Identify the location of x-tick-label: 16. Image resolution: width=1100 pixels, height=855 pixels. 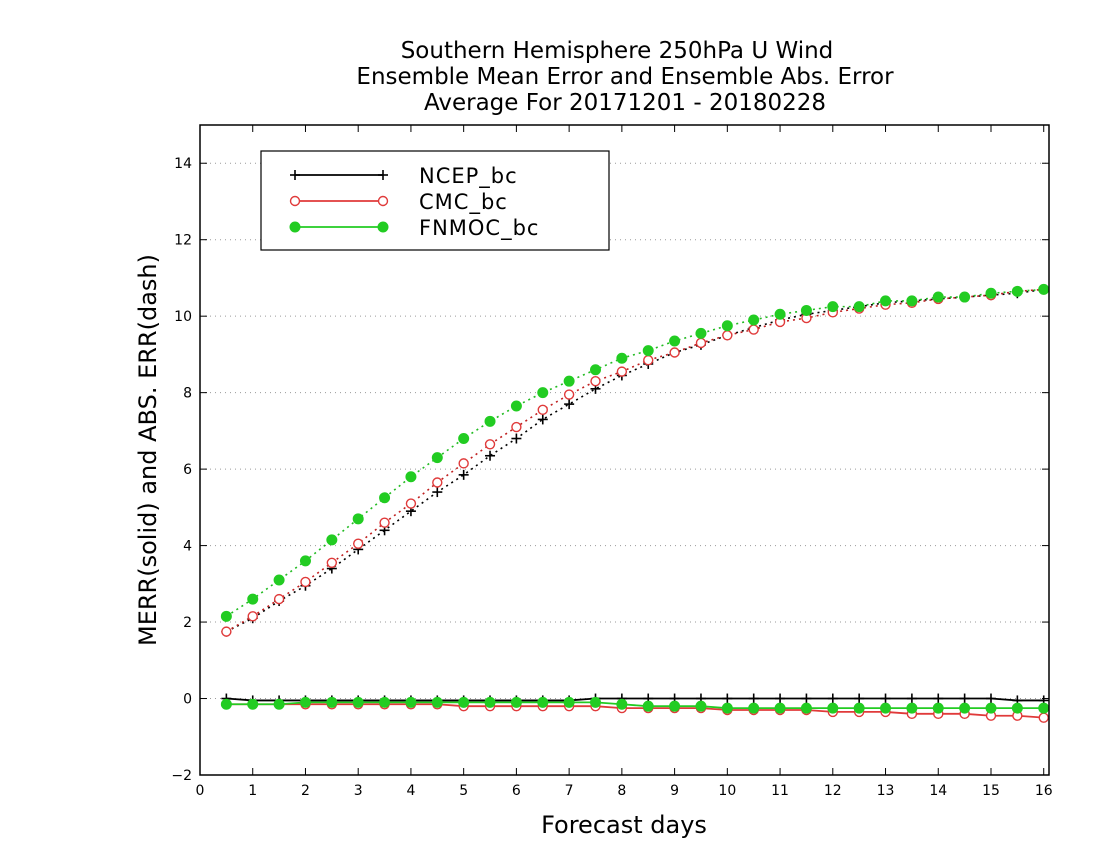
(1044, 791).